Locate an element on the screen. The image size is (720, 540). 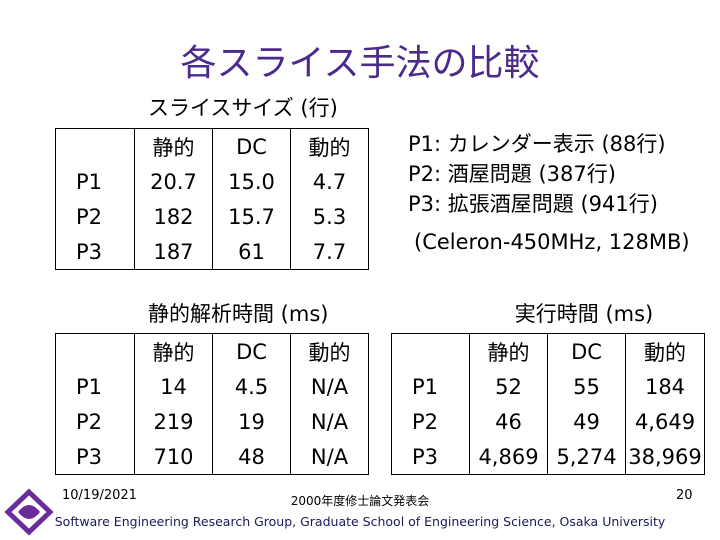
table-cell: 14 is located at coordinates (173, 386).